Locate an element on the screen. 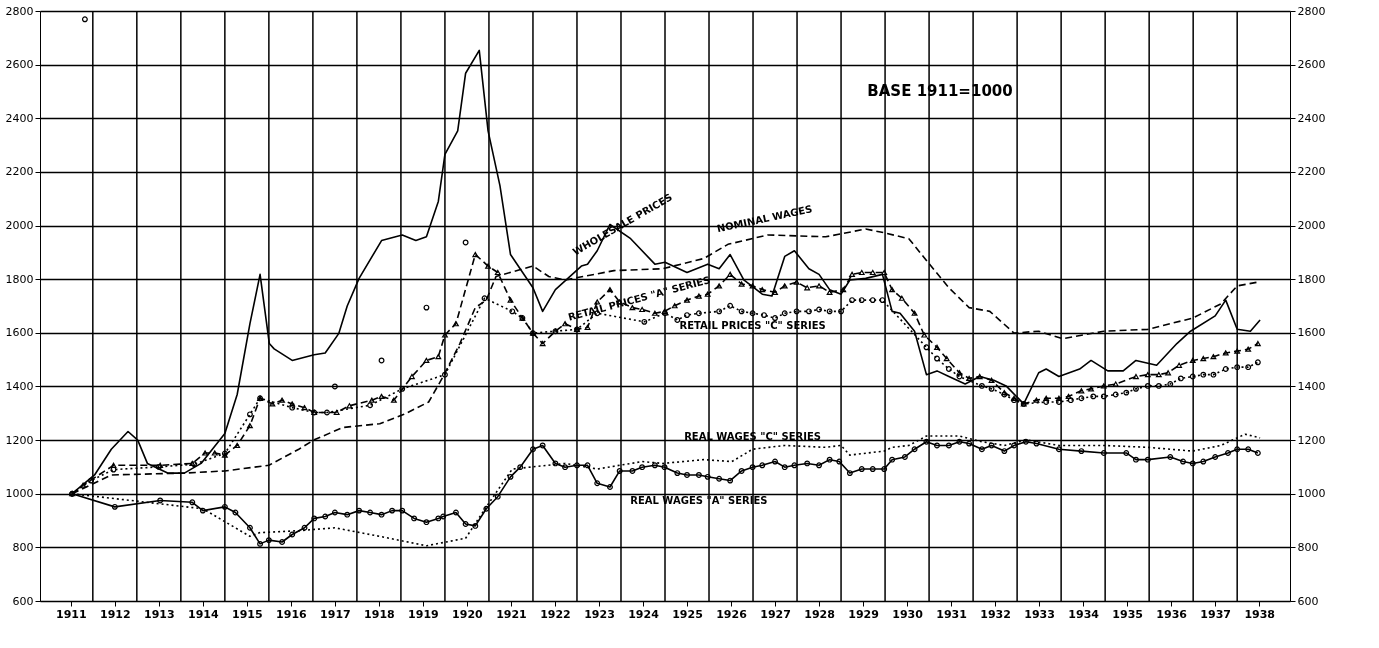  x-tick-label: 1928 is located at coordinates (819, 614).